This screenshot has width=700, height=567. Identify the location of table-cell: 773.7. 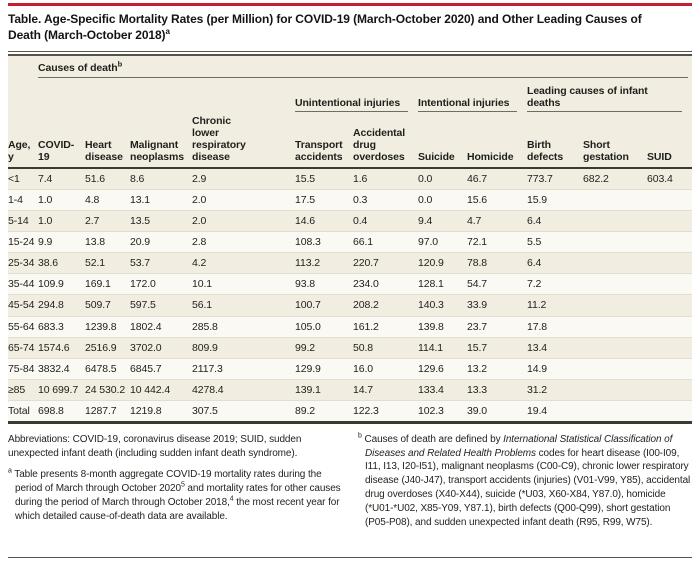
(540, 179).